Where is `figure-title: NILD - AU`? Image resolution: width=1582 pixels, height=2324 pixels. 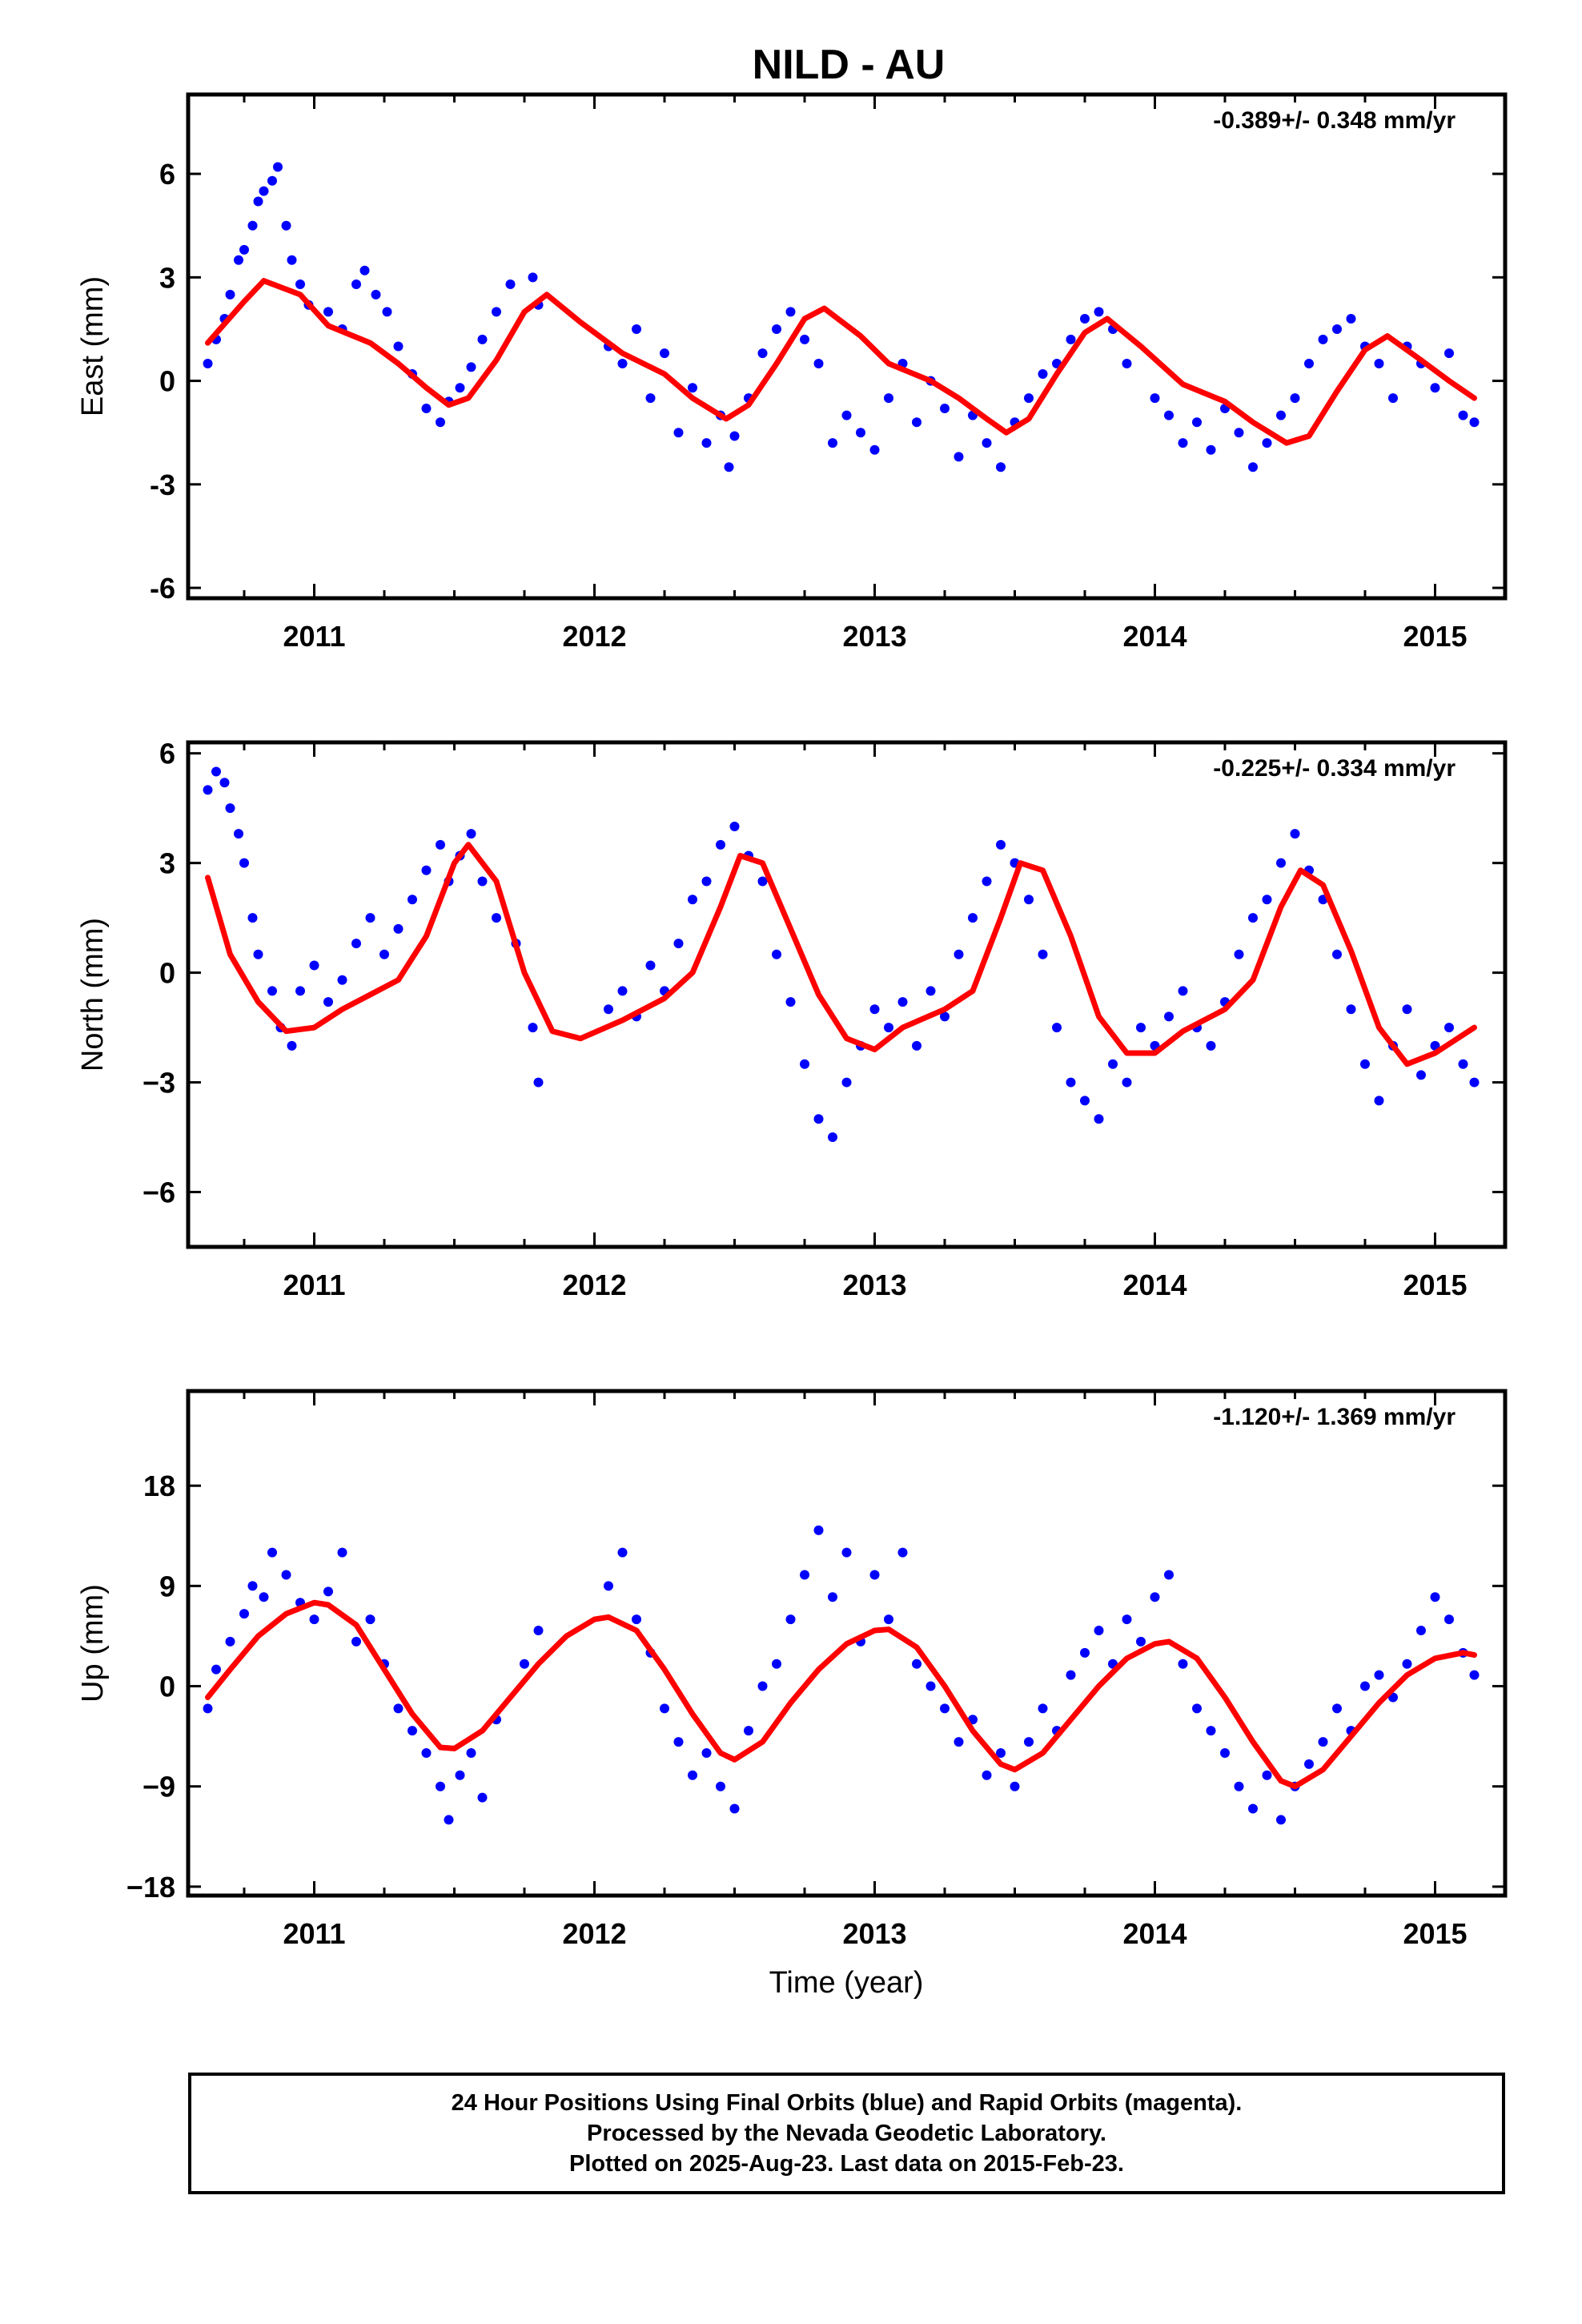
figure-title: NILD - AU is located at coordinates (849, 65).